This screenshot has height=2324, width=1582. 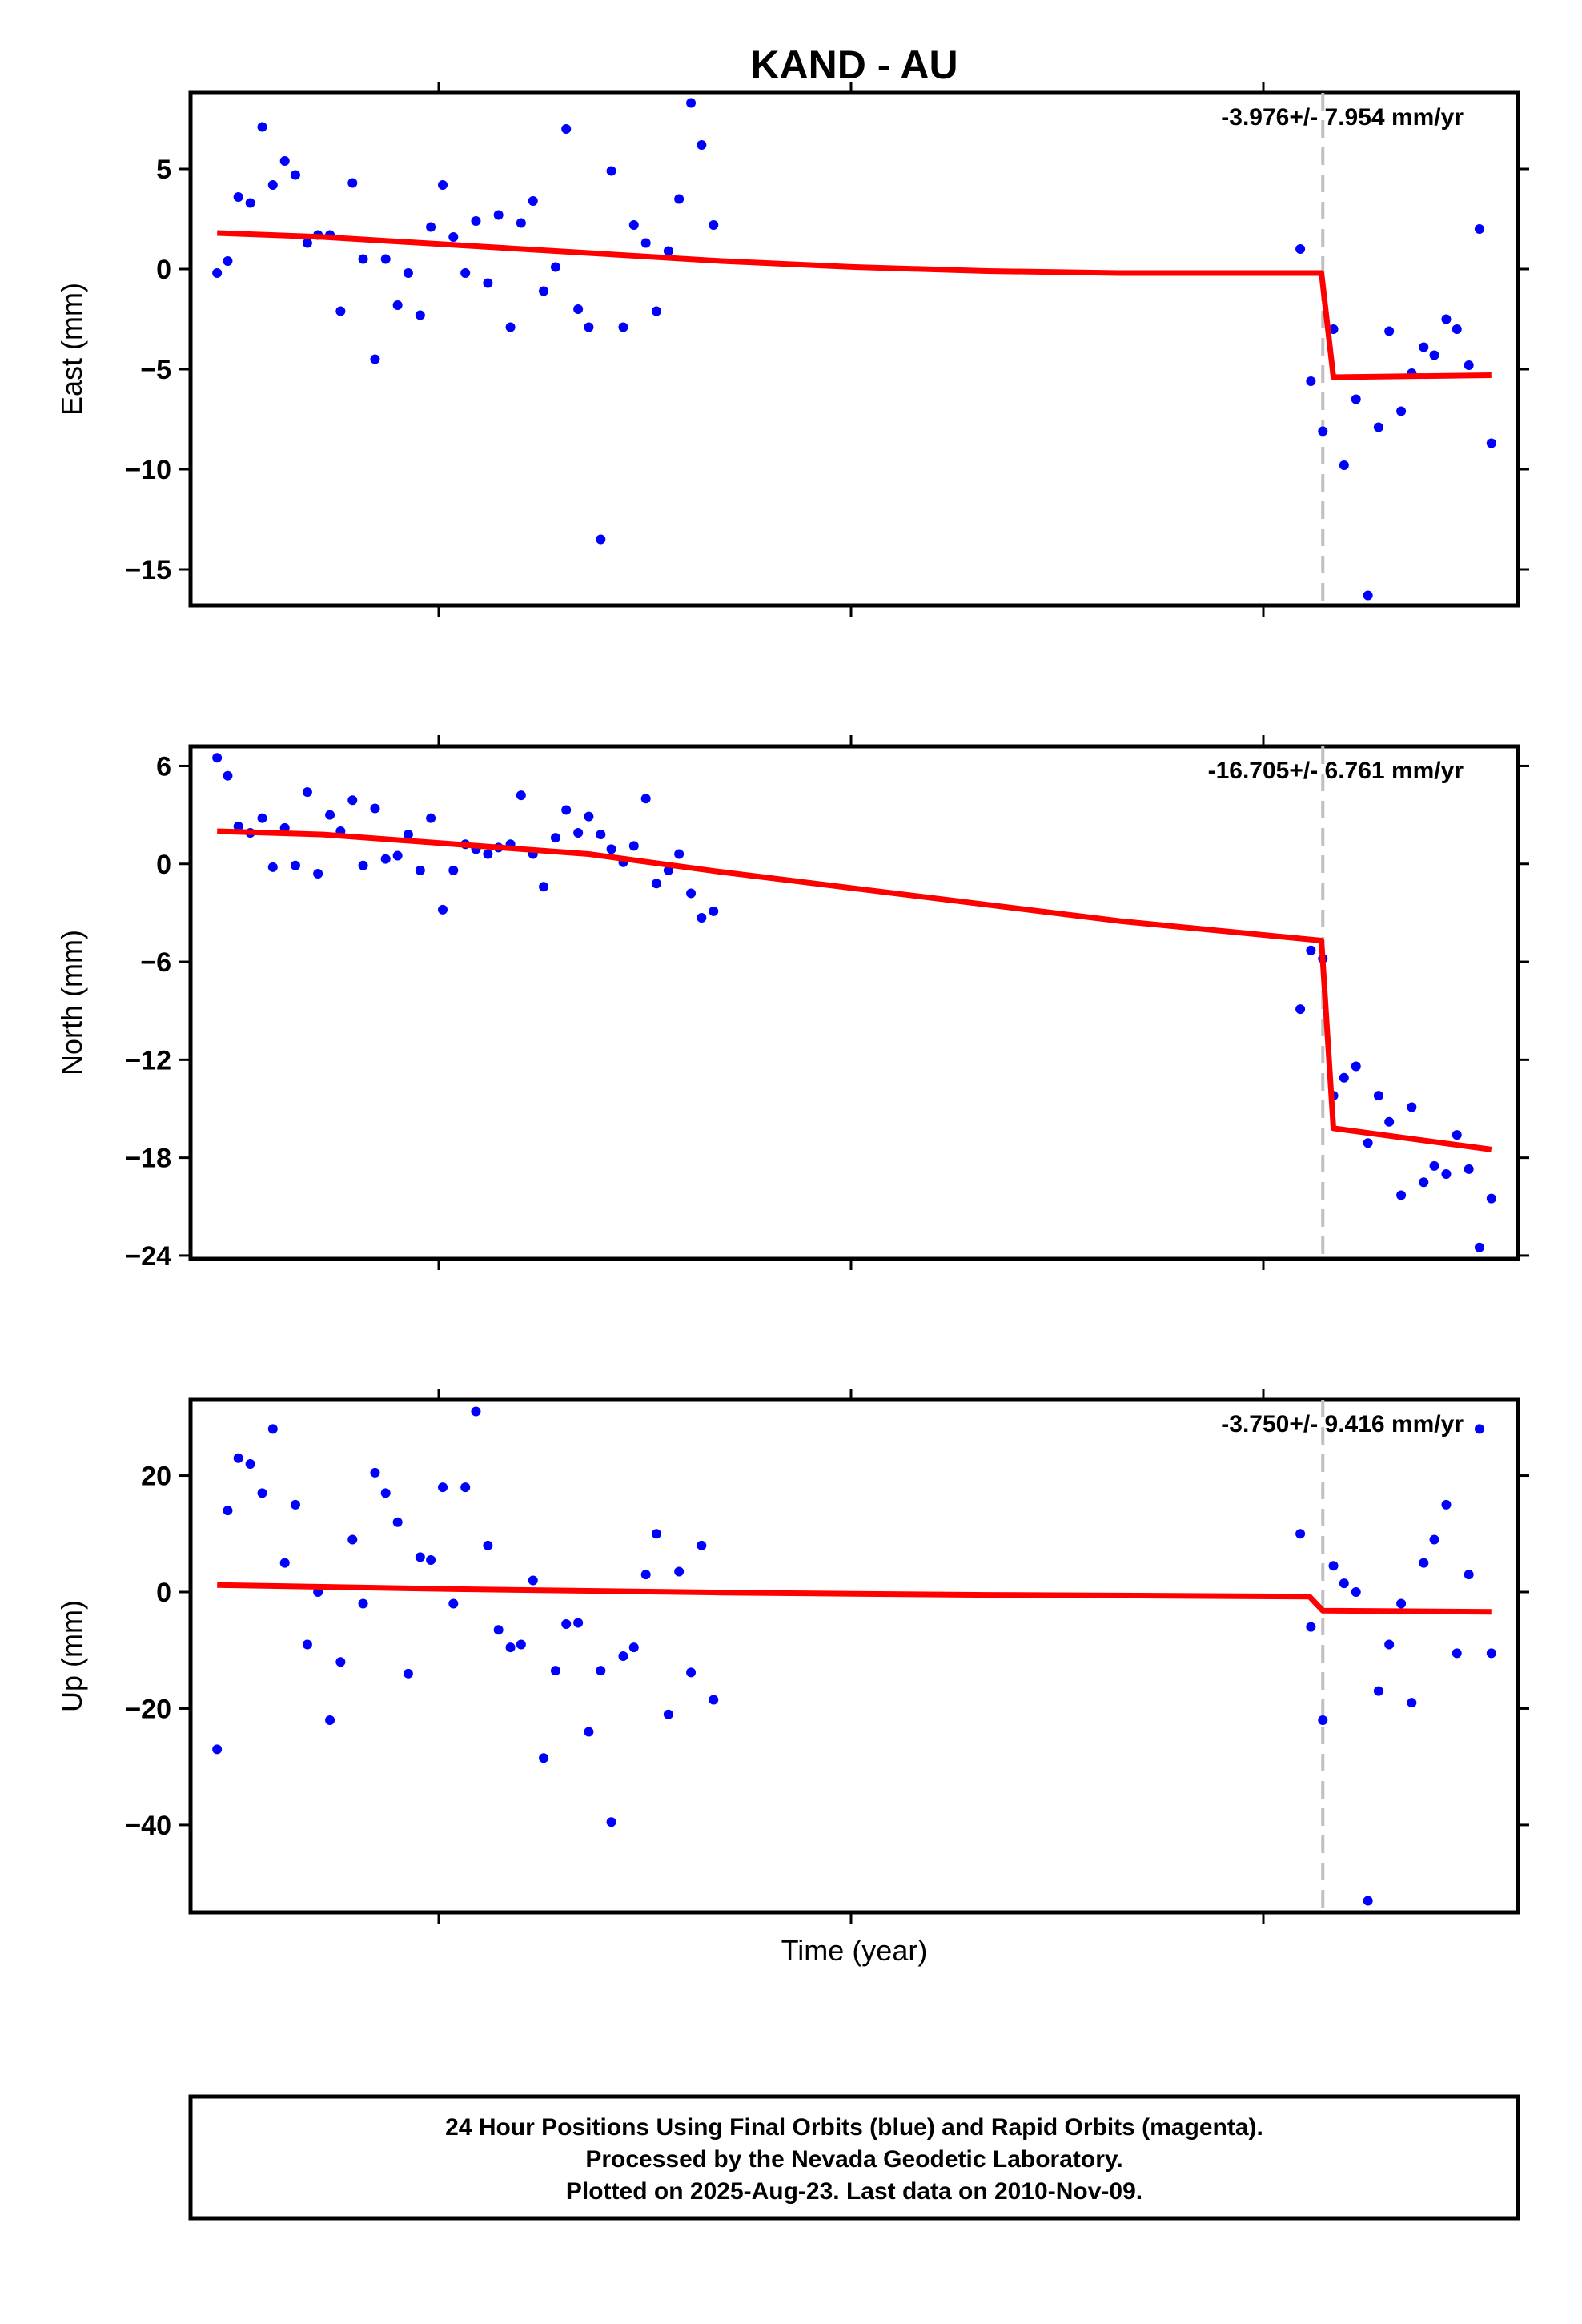 What do you see at coordinates (148, 570) in the screenshot?
I see `east-y-tick-label: −15` at bounding box center [148, 570].